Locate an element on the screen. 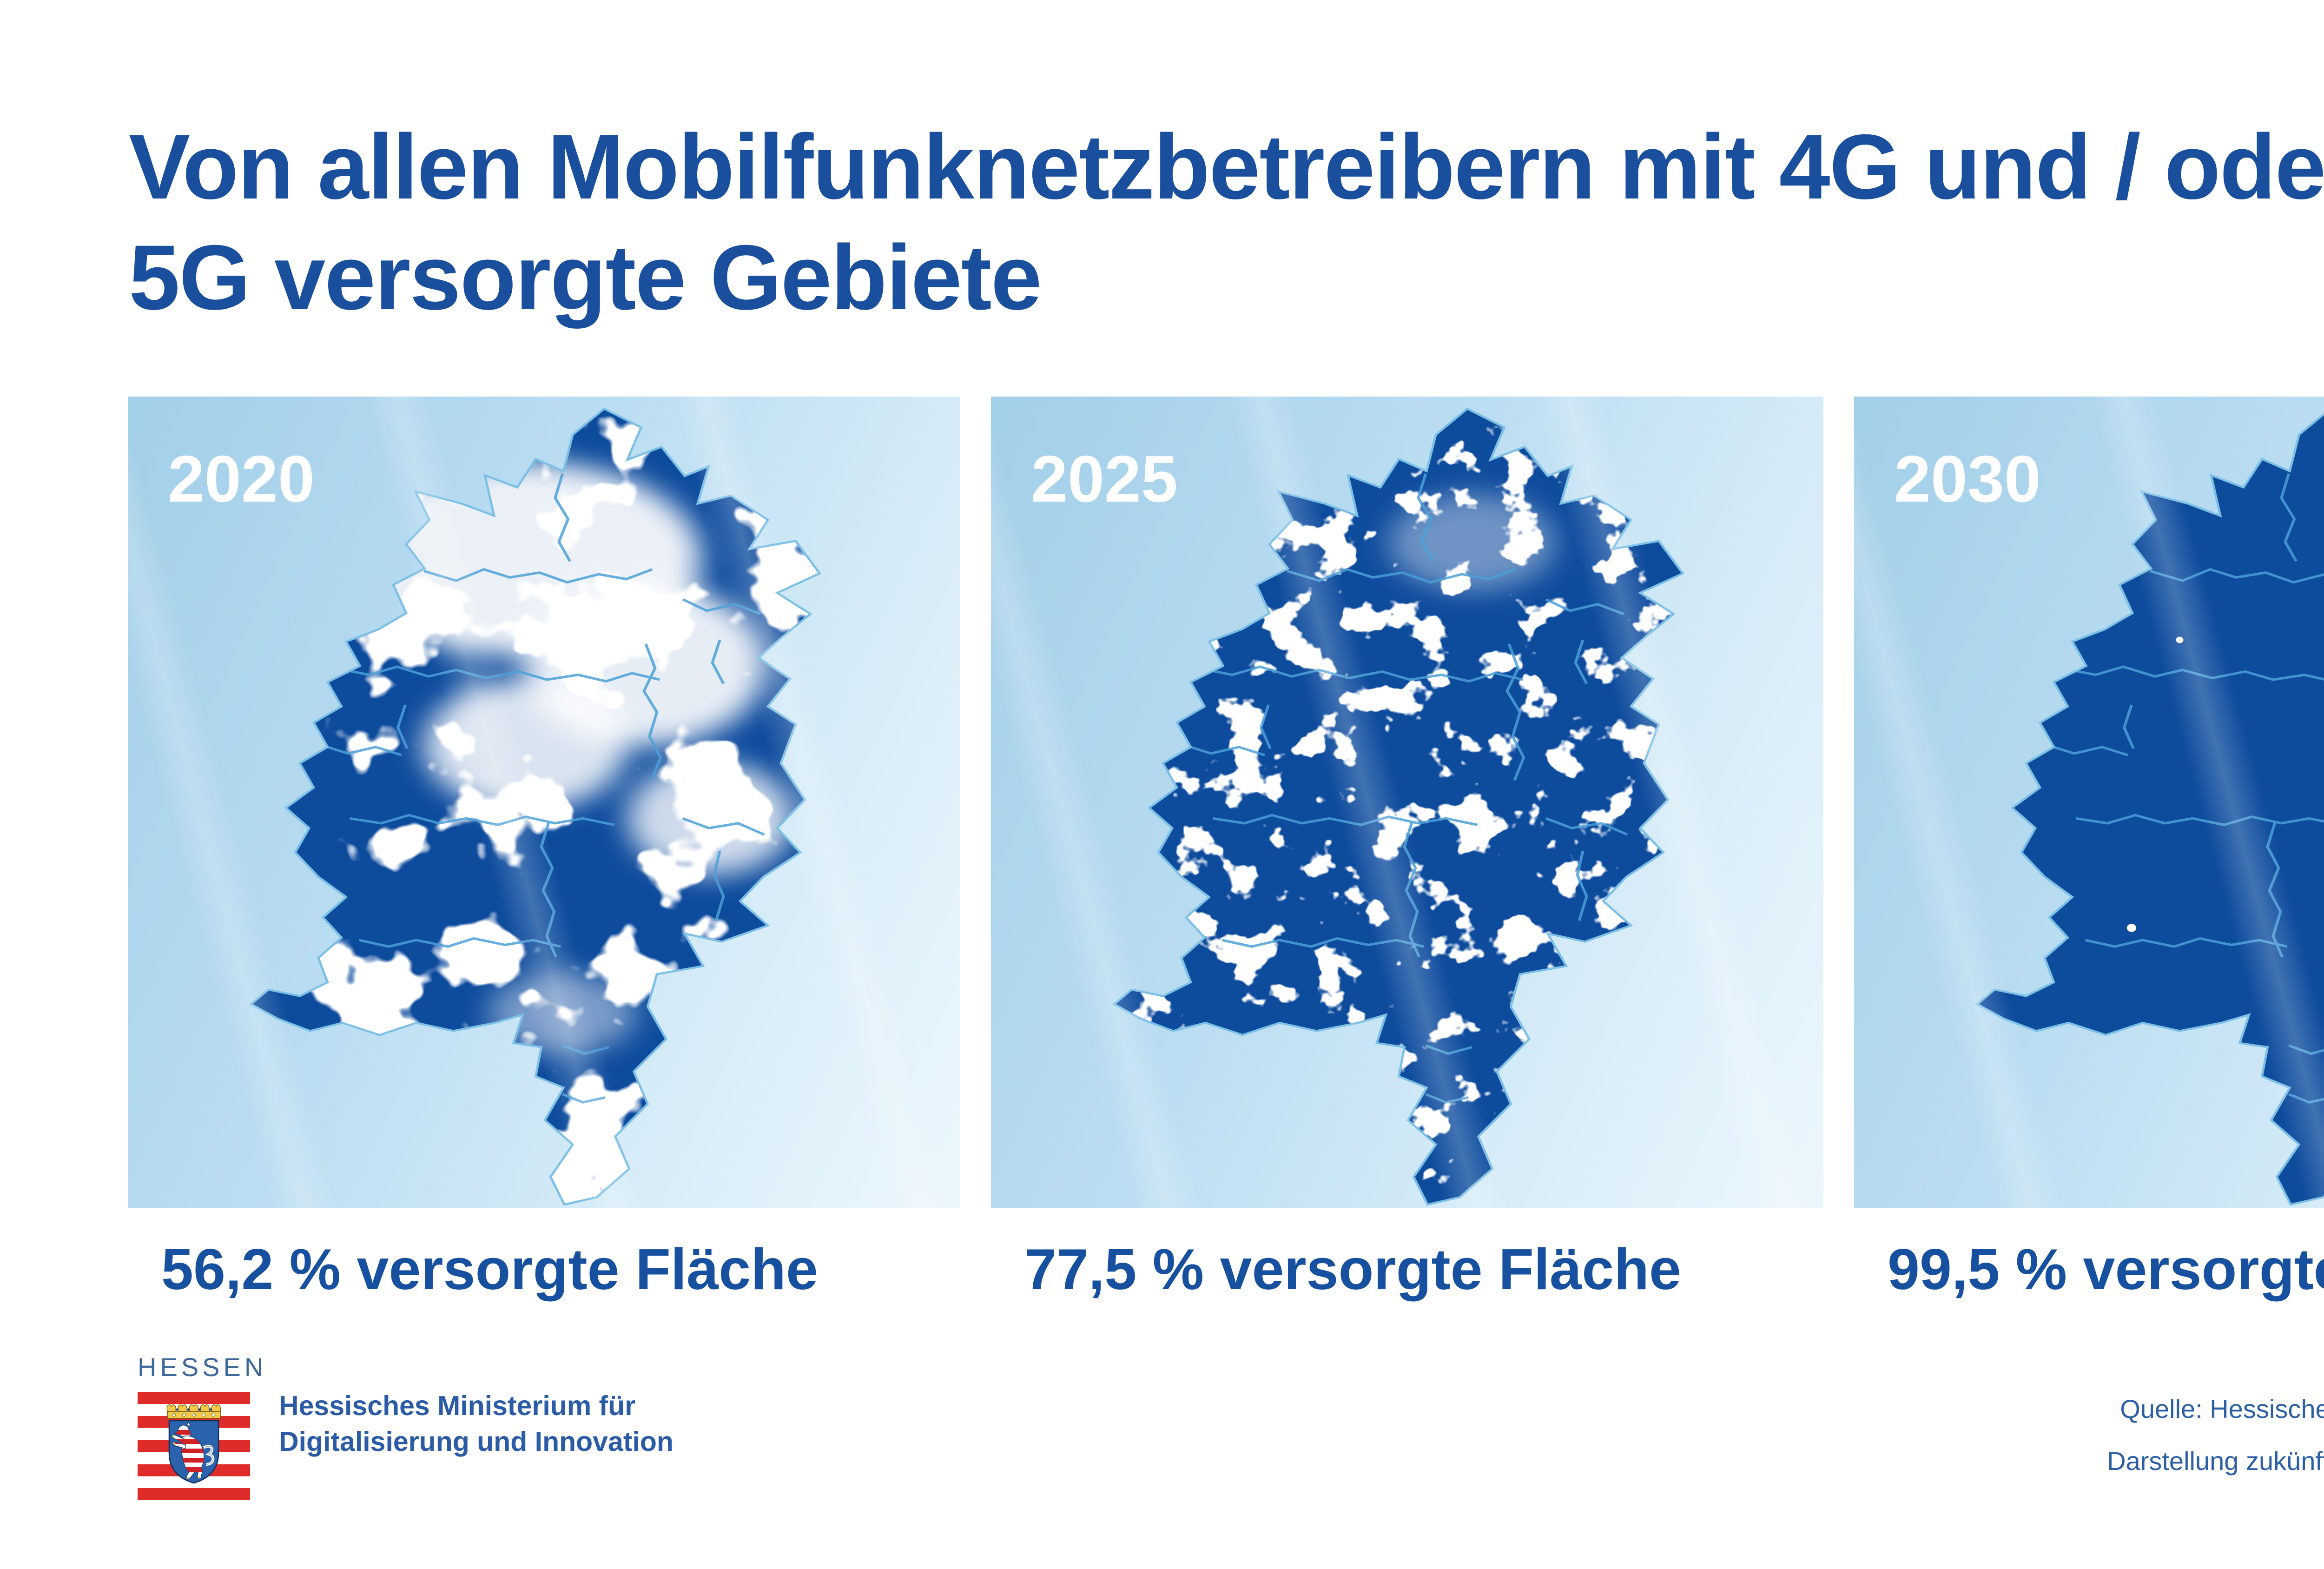 The height and width of the screenshot is (1569, 2324). year-label-2025: 2025 is located at coordinates (1104, 479).